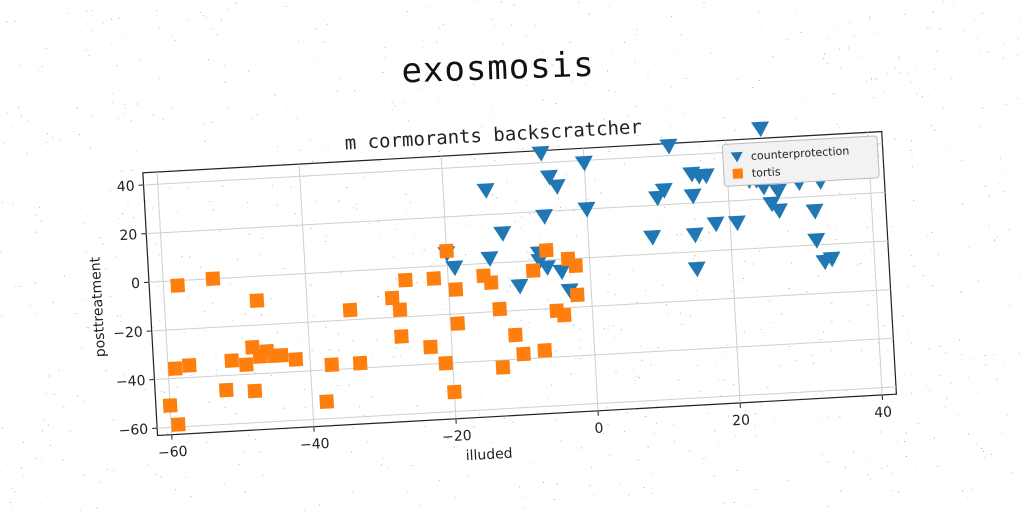 Image resolution: width=1024 pixels, height=512 pixels. I want to click on x-tick-label: −60, so click(173, 453).